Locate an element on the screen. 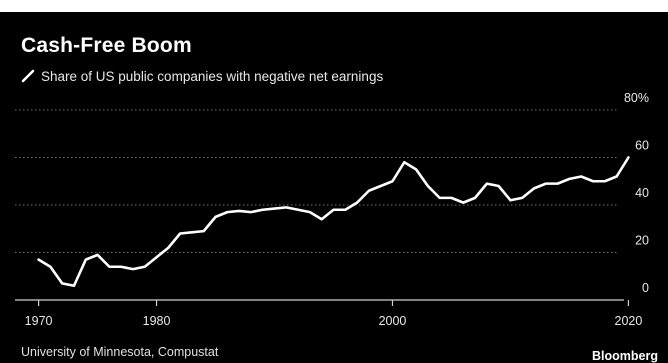 The width and height of the screenshot is (668, 363). y-tick-label-80: 80% is located at coordinates (636, 98).